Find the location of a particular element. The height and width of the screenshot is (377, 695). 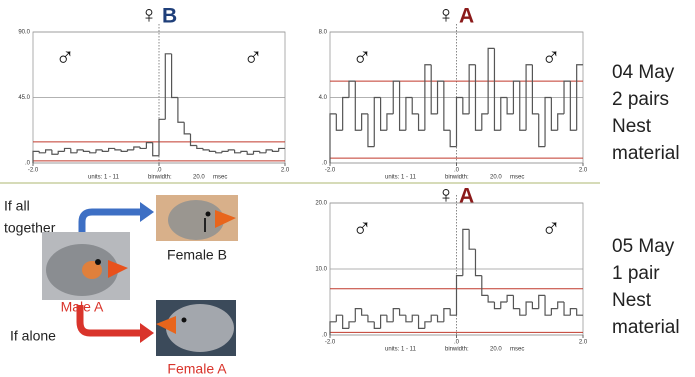

y-tick-label: 10.0 is located at coordinates (321, 270).